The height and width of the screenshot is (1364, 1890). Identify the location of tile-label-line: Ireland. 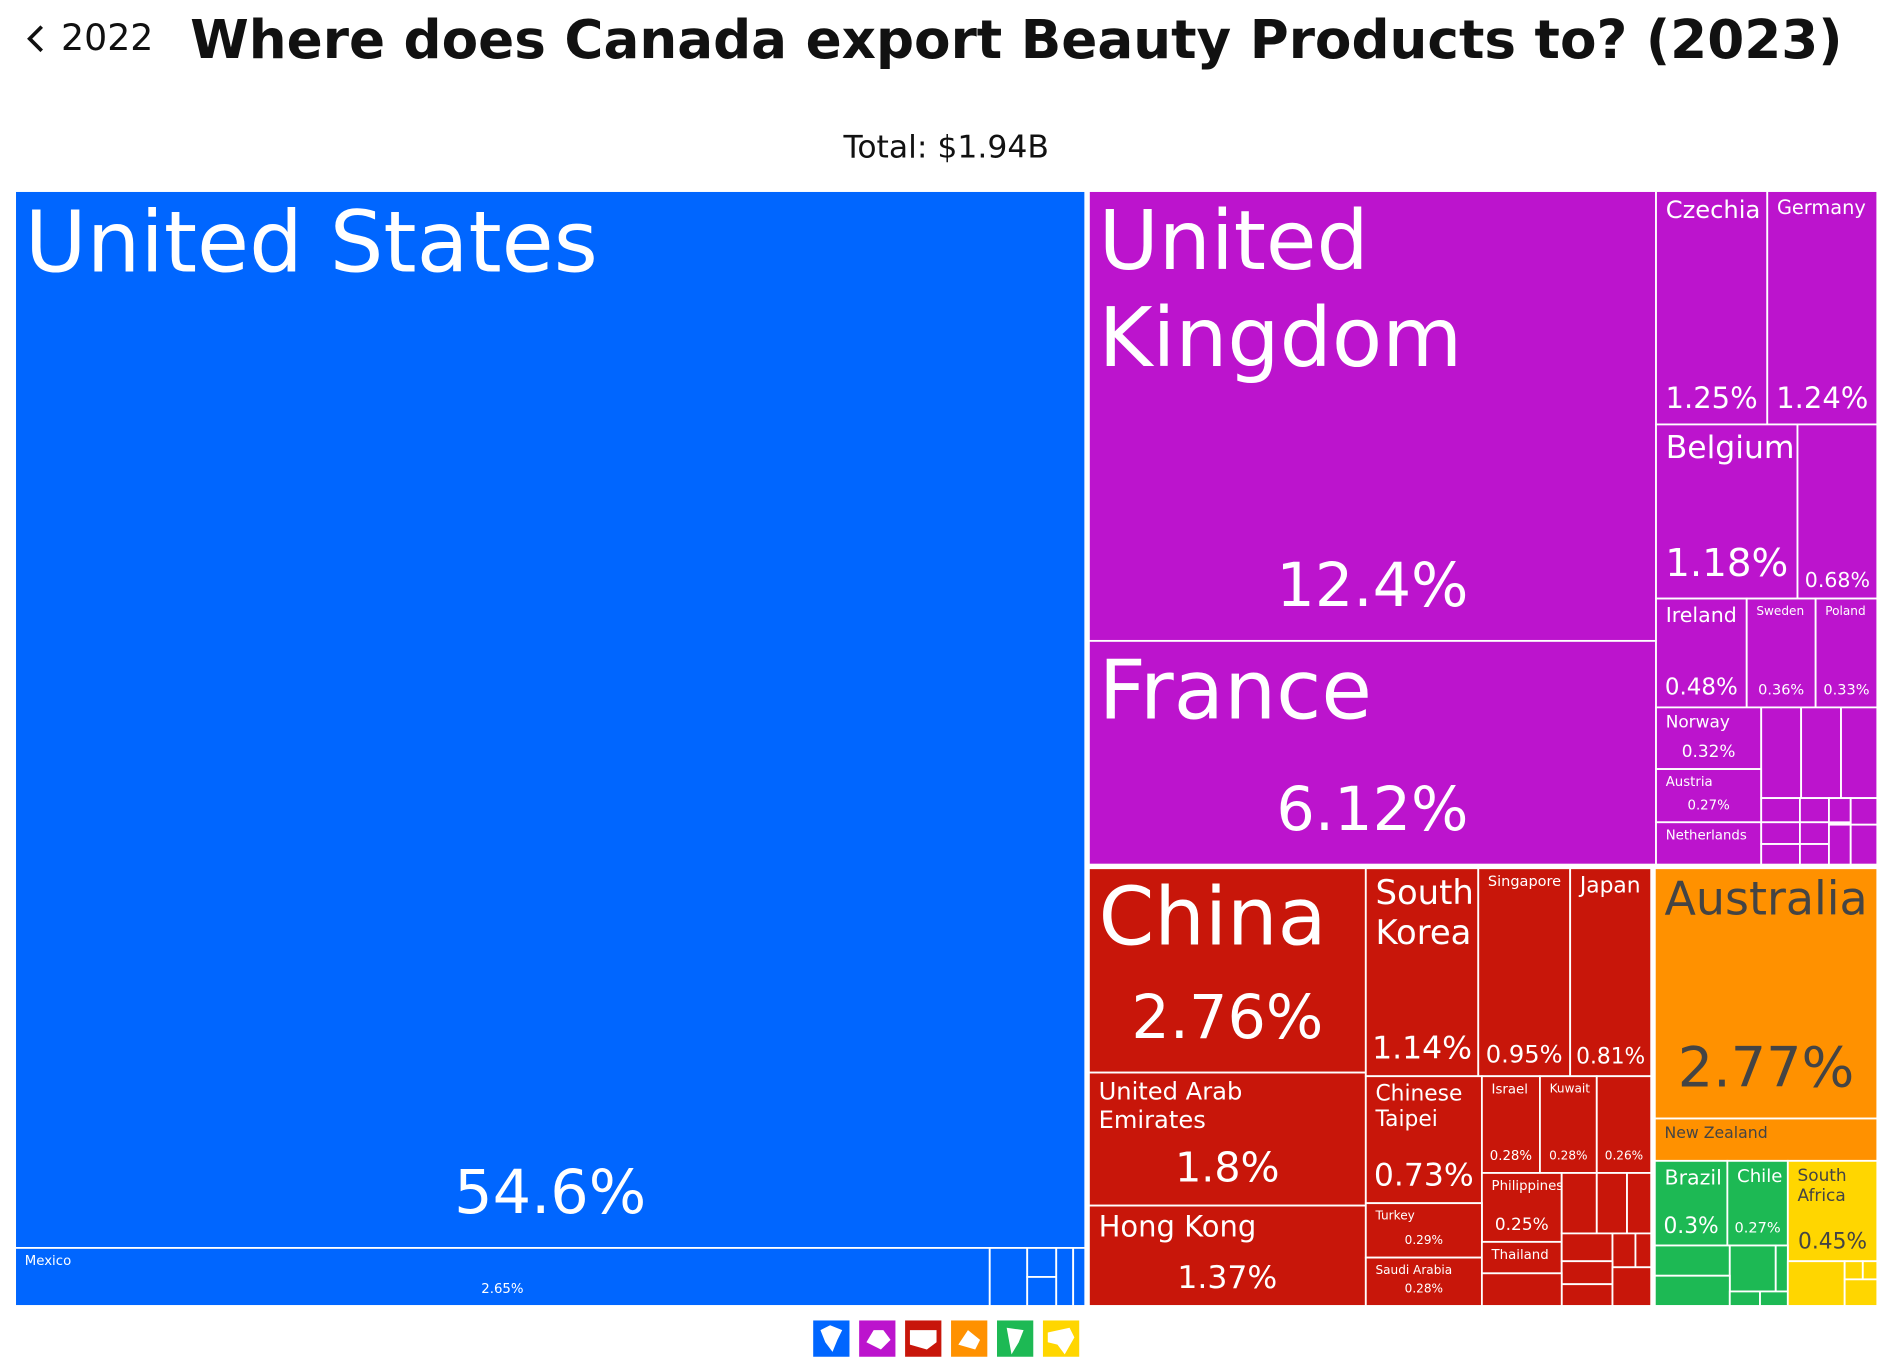
(1701, 615).